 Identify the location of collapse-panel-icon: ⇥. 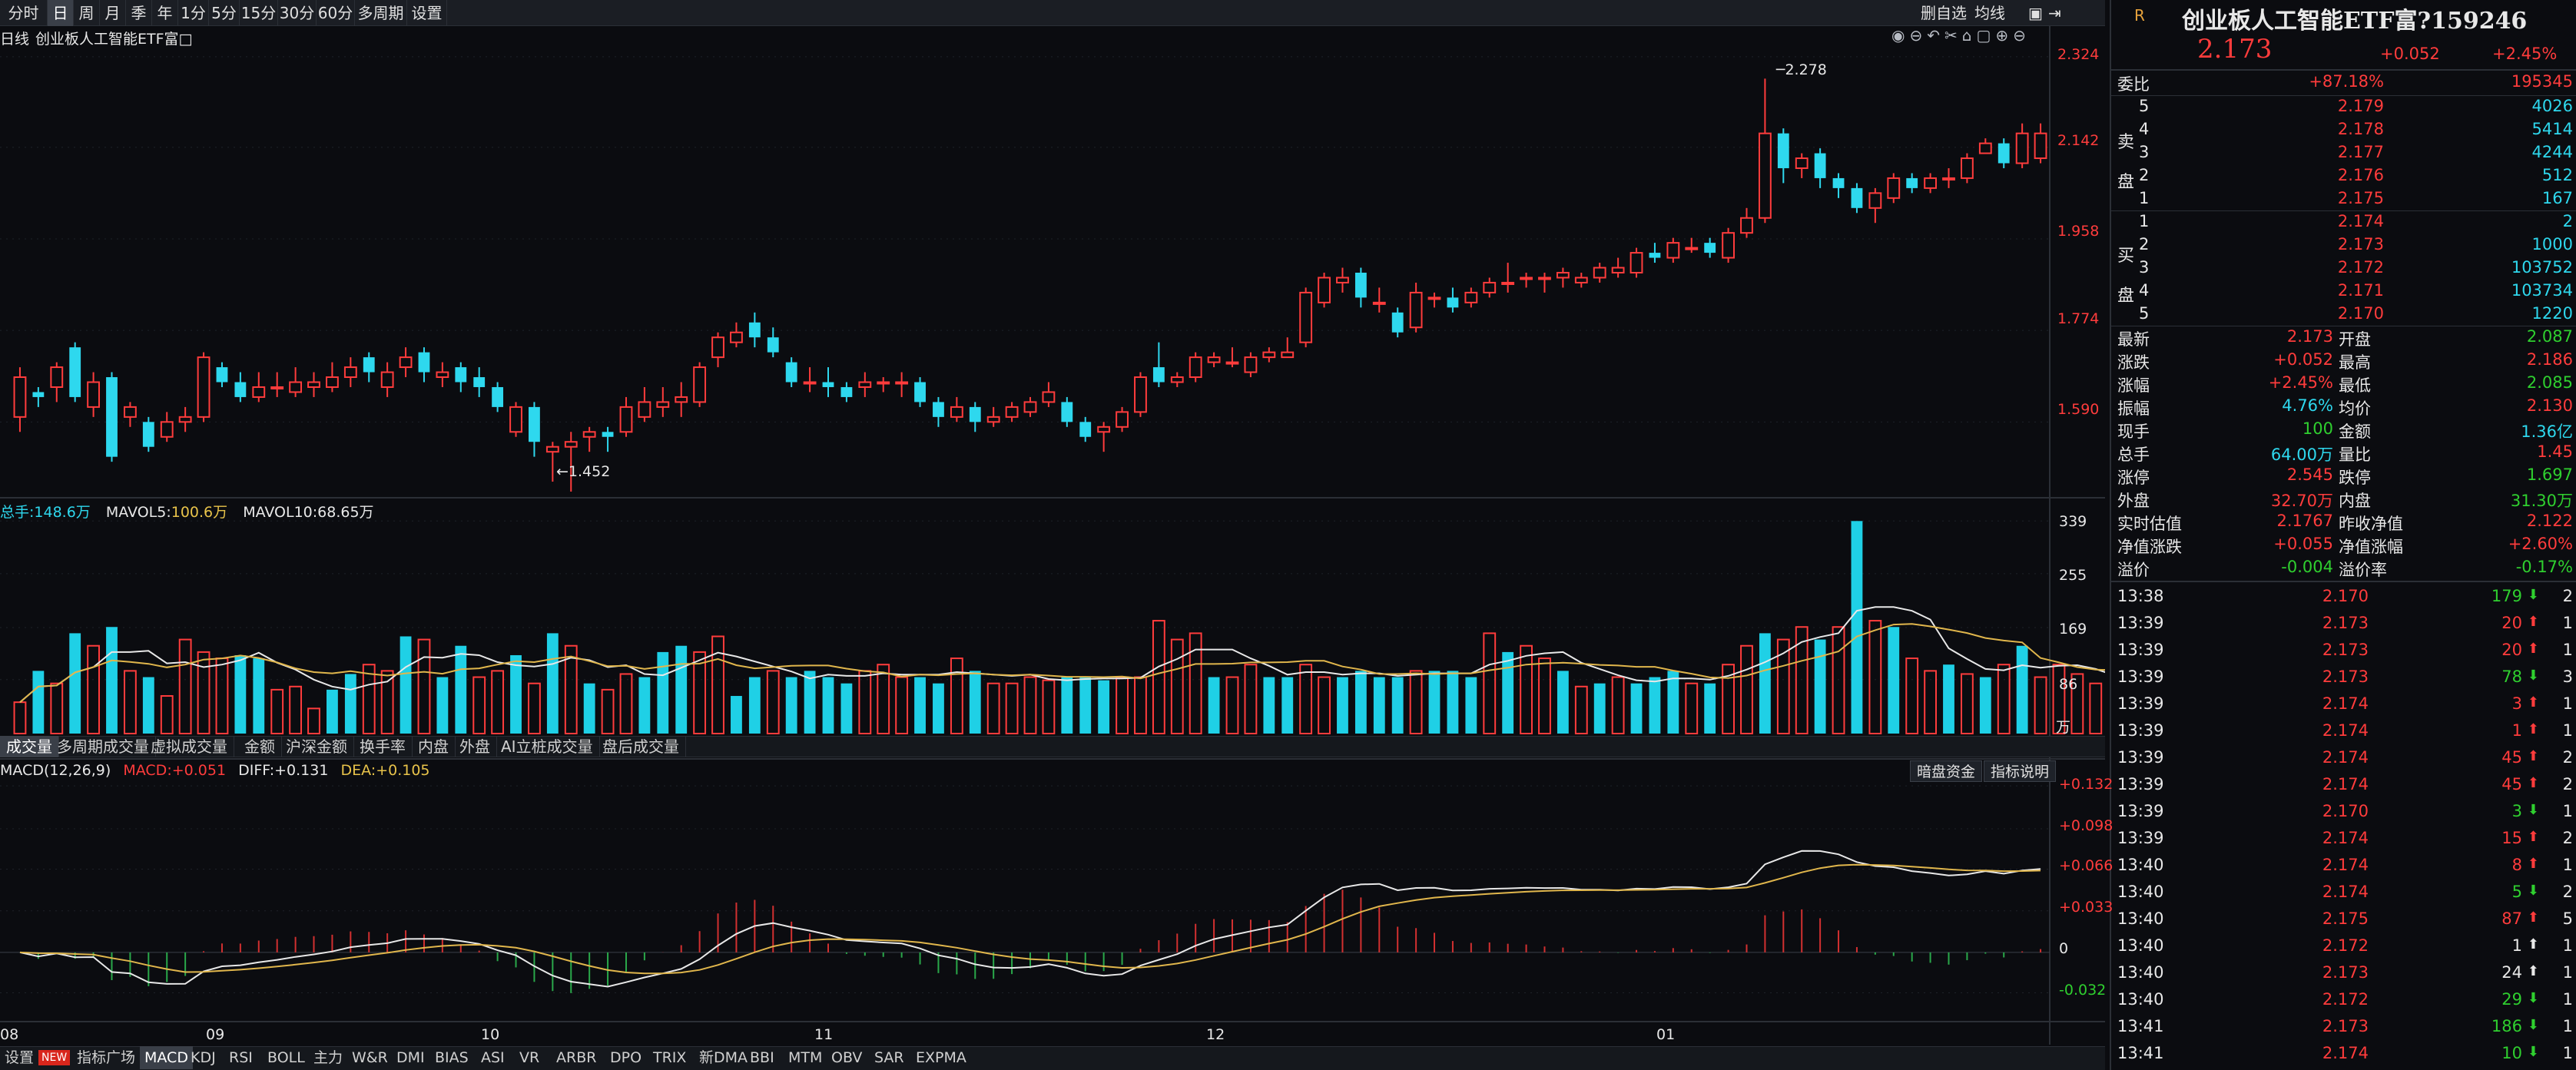
(2054, 13).